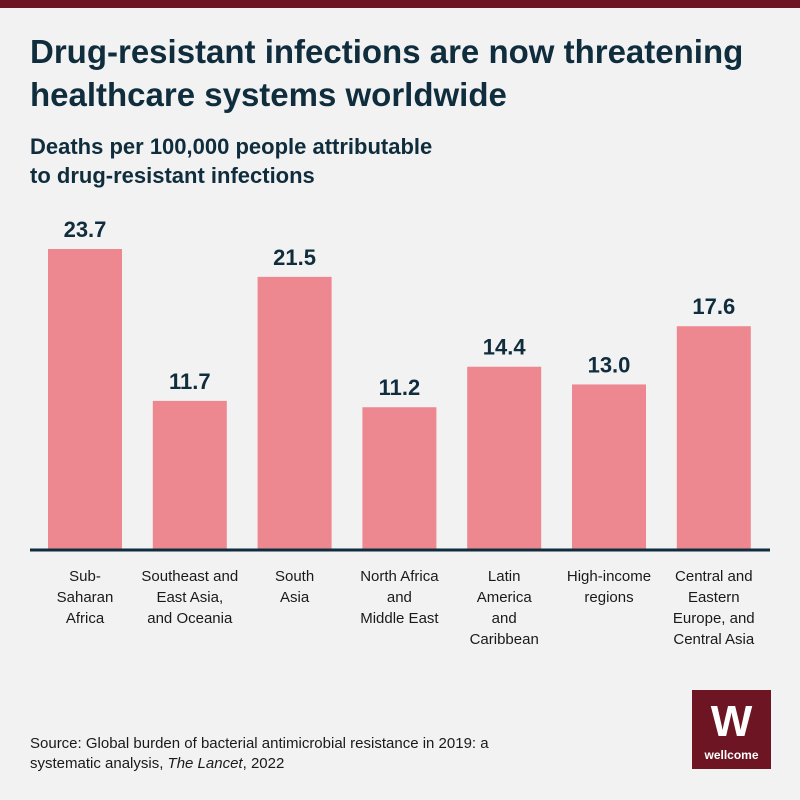  I want to click on category-label-2: South Asia, so click(294, 587).